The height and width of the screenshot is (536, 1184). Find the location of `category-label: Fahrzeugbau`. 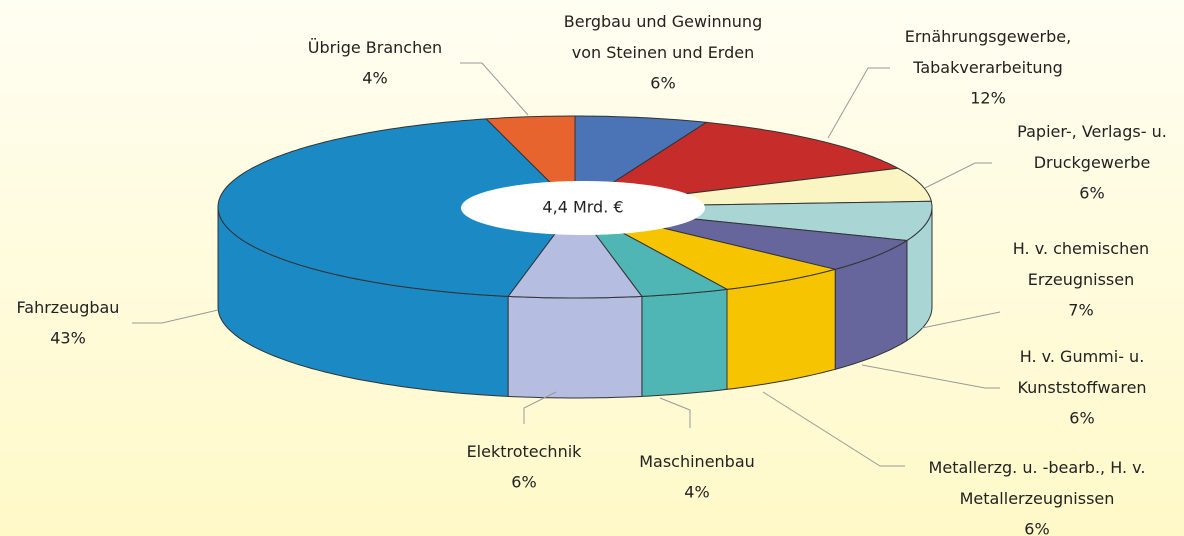

category-label: Fahrzeugbau is located at coordinates (68, 307).